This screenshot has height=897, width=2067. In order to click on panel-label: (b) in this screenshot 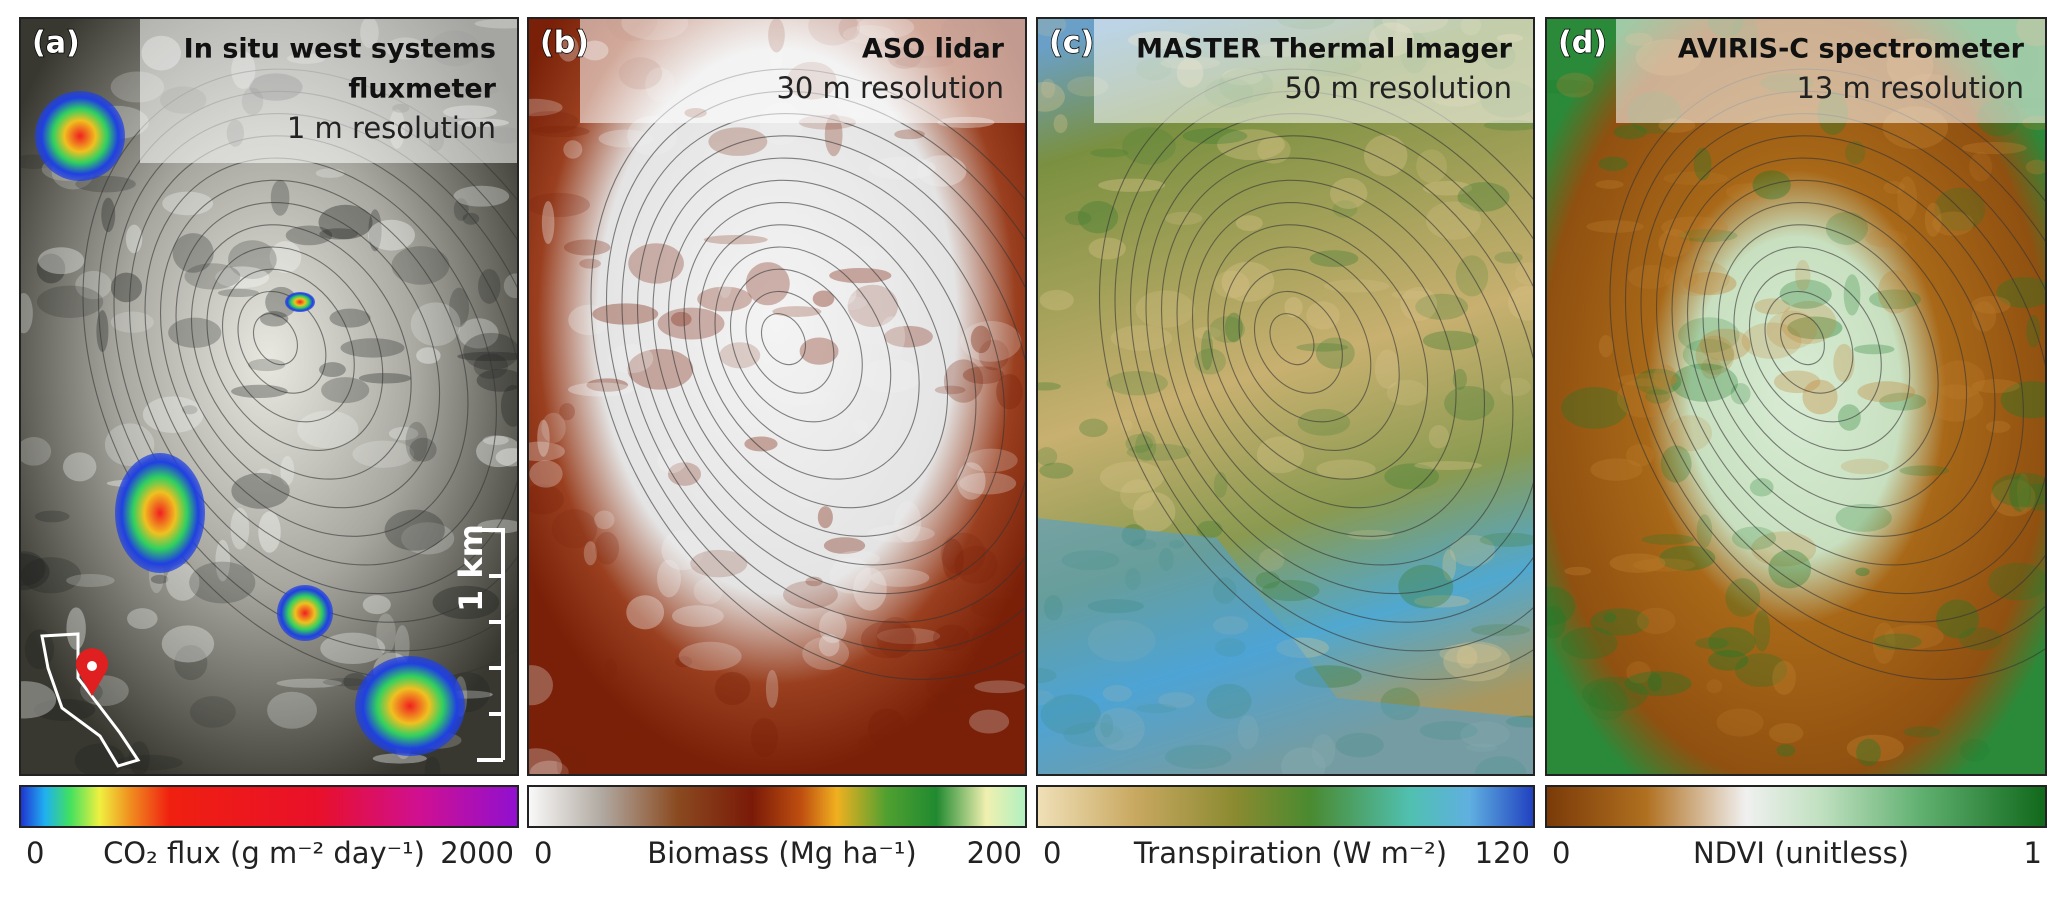, I will do `click(564, 43)`.